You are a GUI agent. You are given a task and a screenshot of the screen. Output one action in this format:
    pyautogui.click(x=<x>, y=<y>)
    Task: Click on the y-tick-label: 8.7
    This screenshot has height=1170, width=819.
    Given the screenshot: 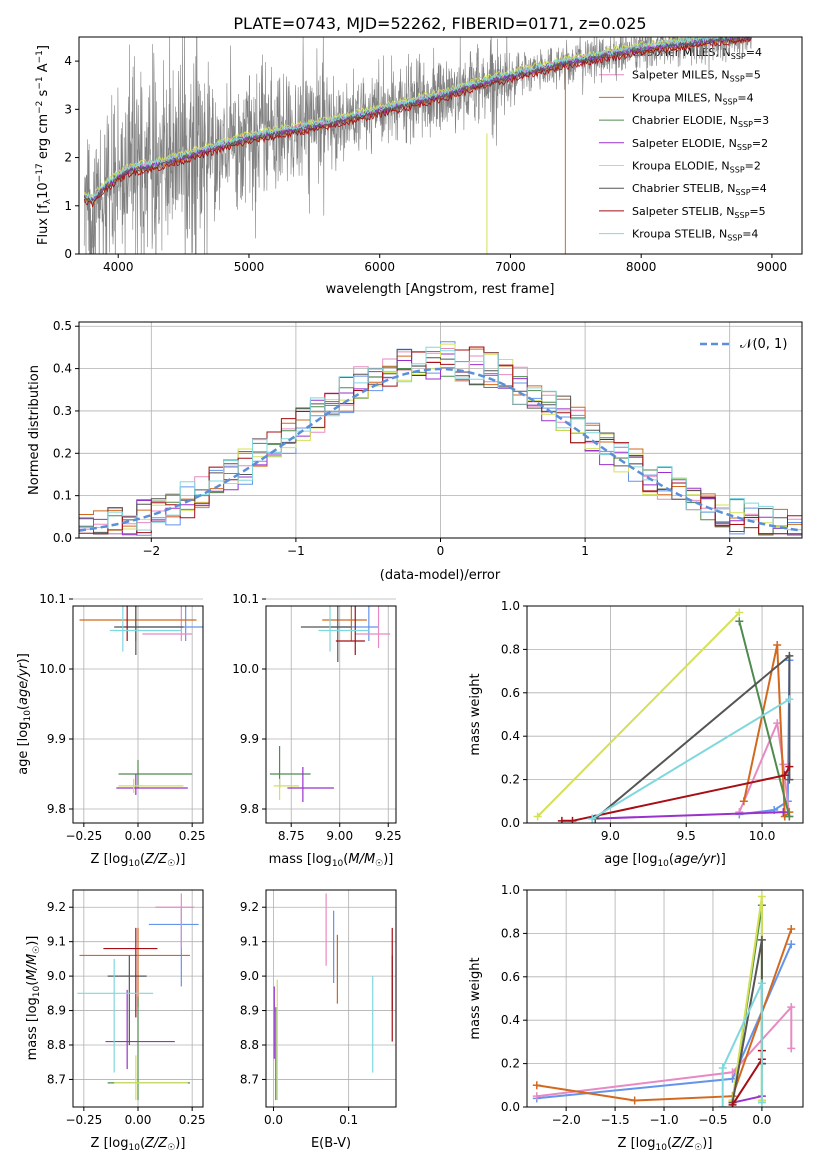 What is the action you would take?
    pyautogui.click(x=249, y=1079)
    